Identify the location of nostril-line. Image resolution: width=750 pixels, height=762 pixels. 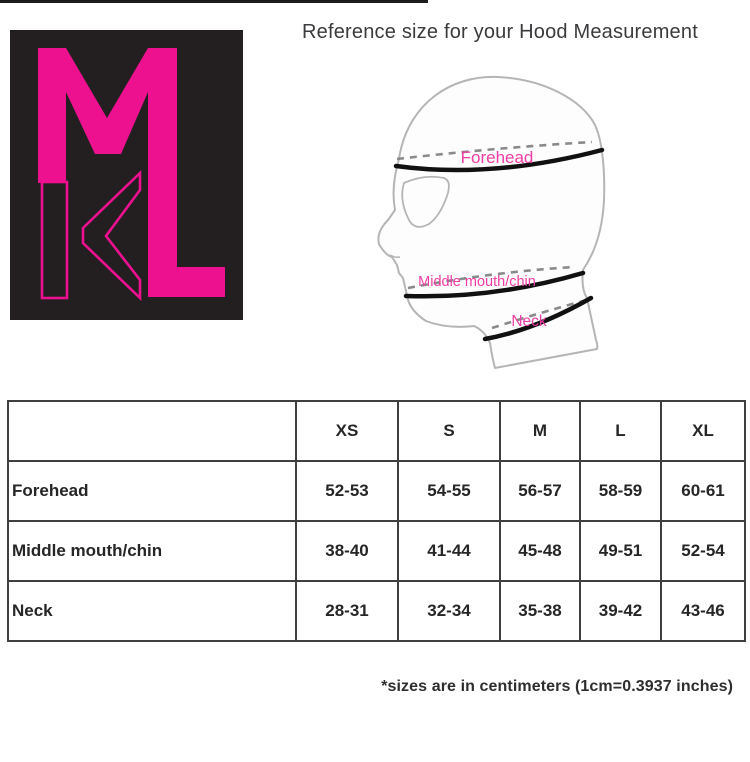
(395, 256).